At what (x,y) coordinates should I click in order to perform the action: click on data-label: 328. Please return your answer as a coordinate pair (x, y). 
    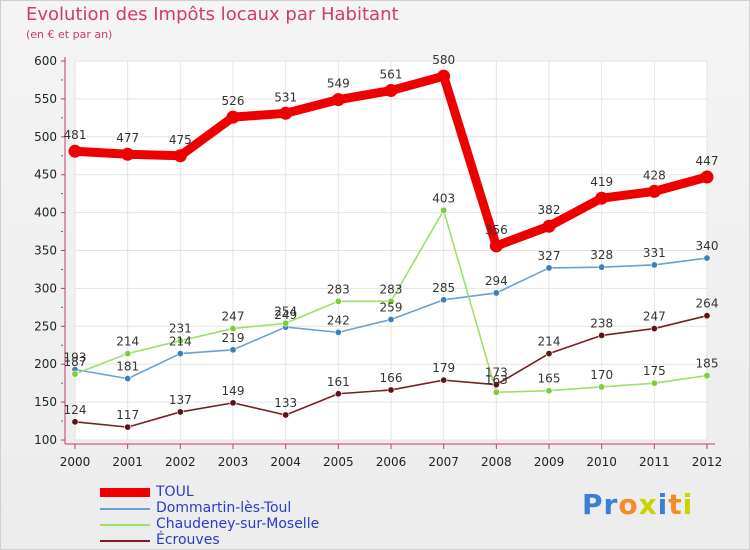
    Looking at the image, I should click on (601, 255).